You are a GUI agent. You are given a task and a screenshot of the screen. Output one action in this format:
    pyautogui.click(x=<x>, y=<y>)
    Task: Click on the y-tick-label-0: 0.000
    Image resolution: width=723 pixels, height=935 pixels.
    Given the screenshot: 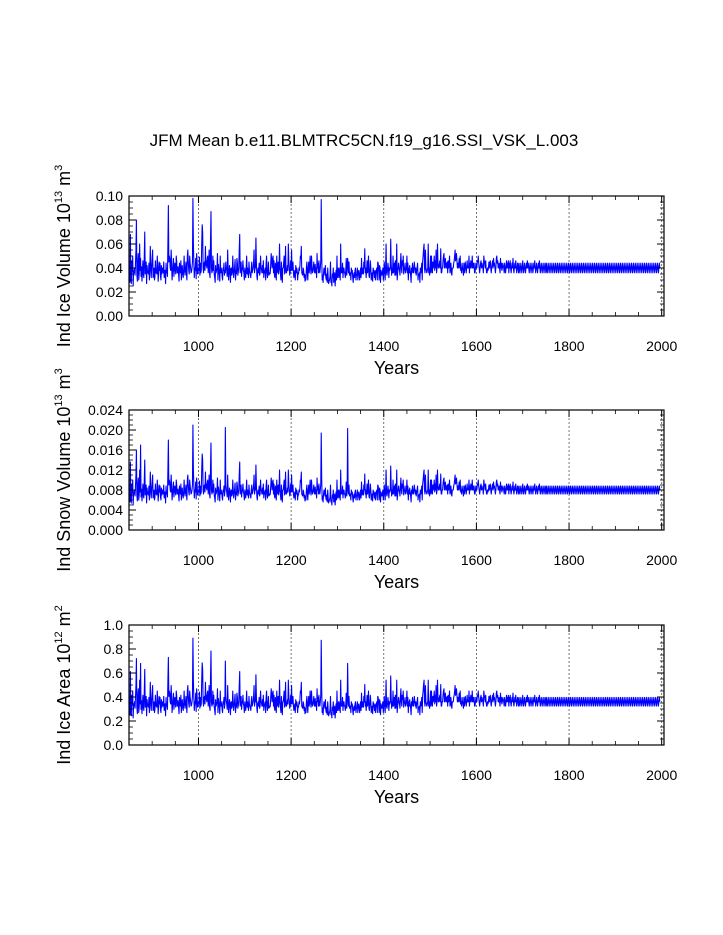 What is the action you would take?
    pyautogui.click(x=105, y=530)
    